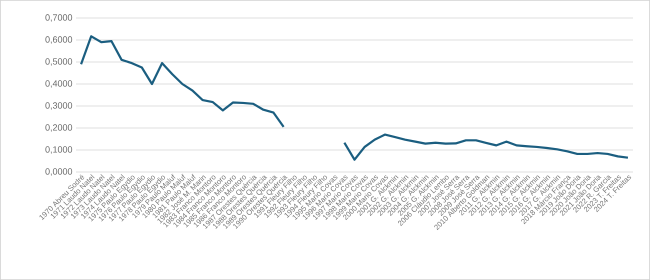 Image resolution: width=650 pixels, height=280 pixels. Describe the element at coordinates (58, 62) in the screenshot. I see `y-tick-label: 0,5000` at that location.